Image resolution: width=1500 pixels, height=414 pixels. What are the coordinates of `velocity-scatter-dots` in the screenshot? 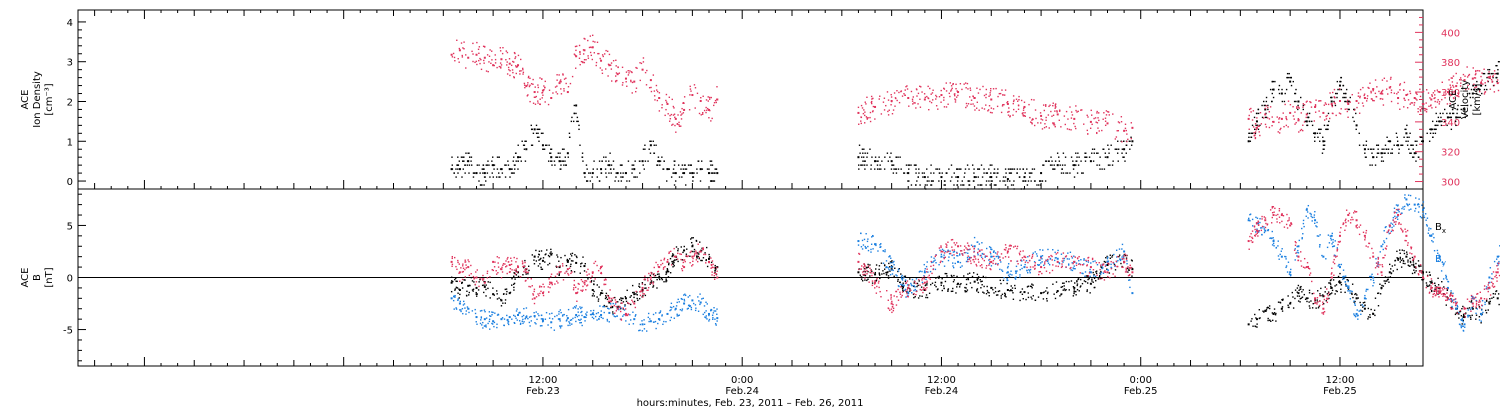 It's located at (995, 112).